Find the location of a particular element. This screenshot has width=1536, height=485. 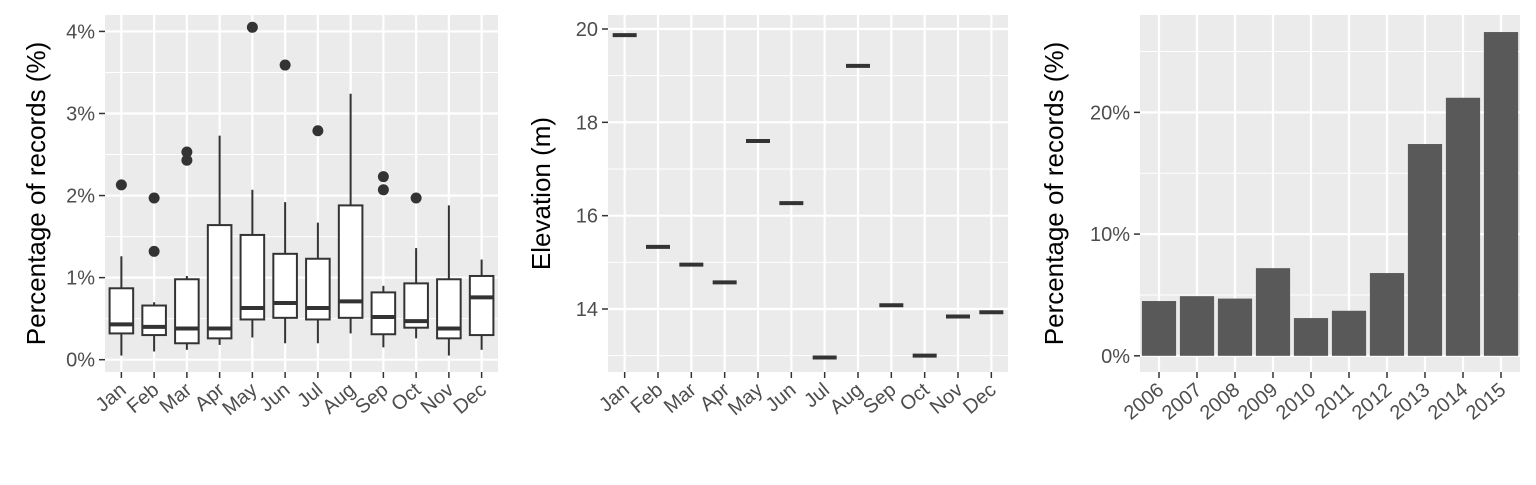

box-Sep is located at coordinates (383, 259).